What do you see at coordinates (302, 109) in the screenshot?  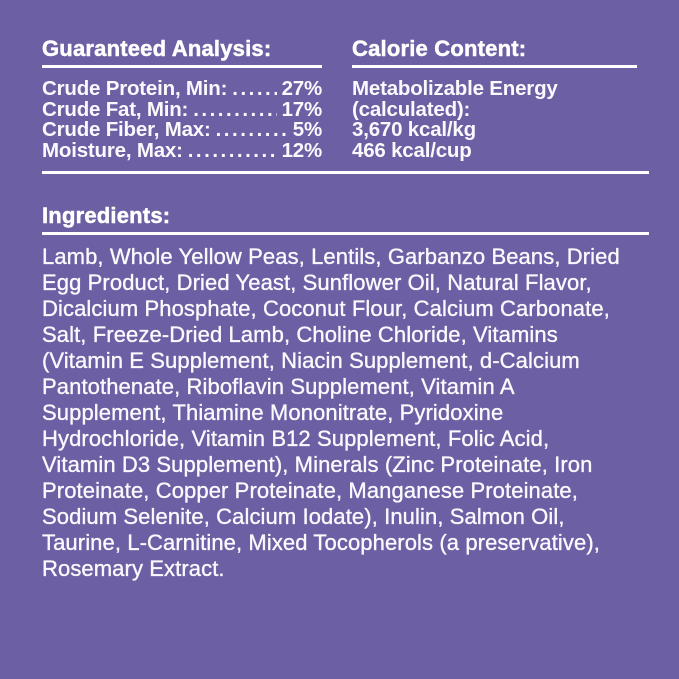 I see `analysis-row-value: 17%` at bounding box center [302, 109].